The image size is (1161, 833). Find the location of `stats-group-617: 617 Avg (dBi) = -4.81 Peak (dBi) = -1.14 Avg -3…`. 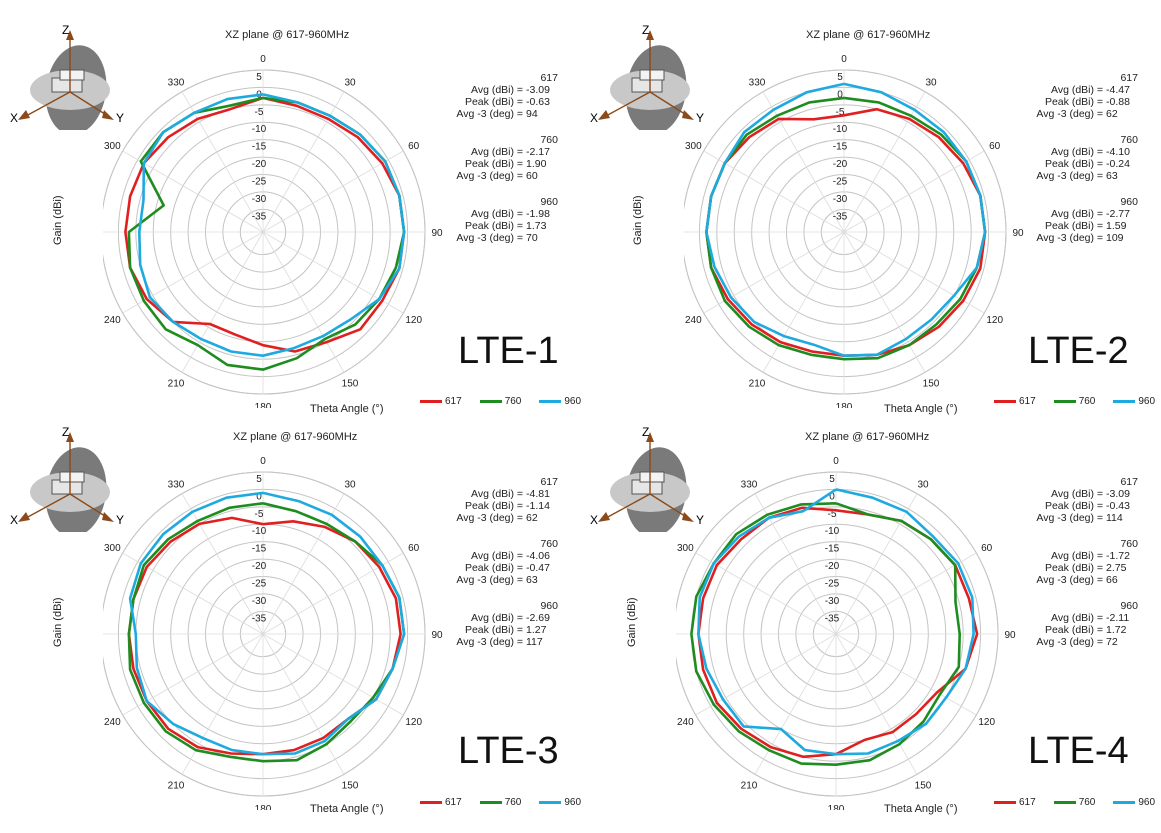

stats-group-617: 617 Avg (dBi) = -4.81 Peak (dBi) = -1.14 Avg -3… is located at coordinates (500, 500).